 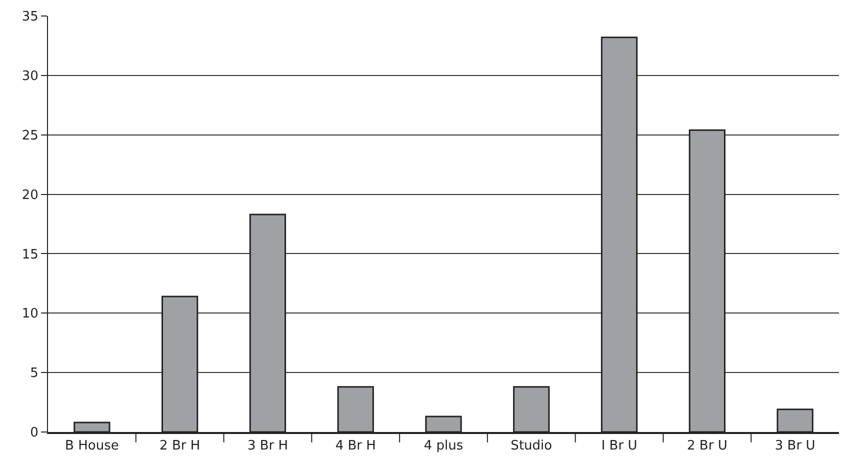 What do you see at coordinates (795, 446) in the screenshot?
I see `x-tick-label: 3 Br U` at bounding box center [795, 446].